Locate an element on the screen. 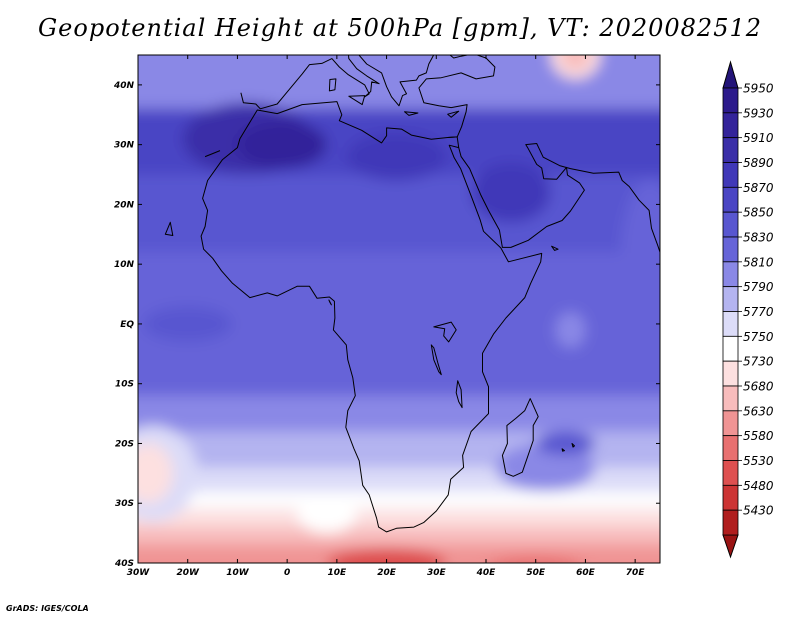 The width and height of the screenshot is (800, 618). coast-lake-victoria is located at coordinates (445, 332).